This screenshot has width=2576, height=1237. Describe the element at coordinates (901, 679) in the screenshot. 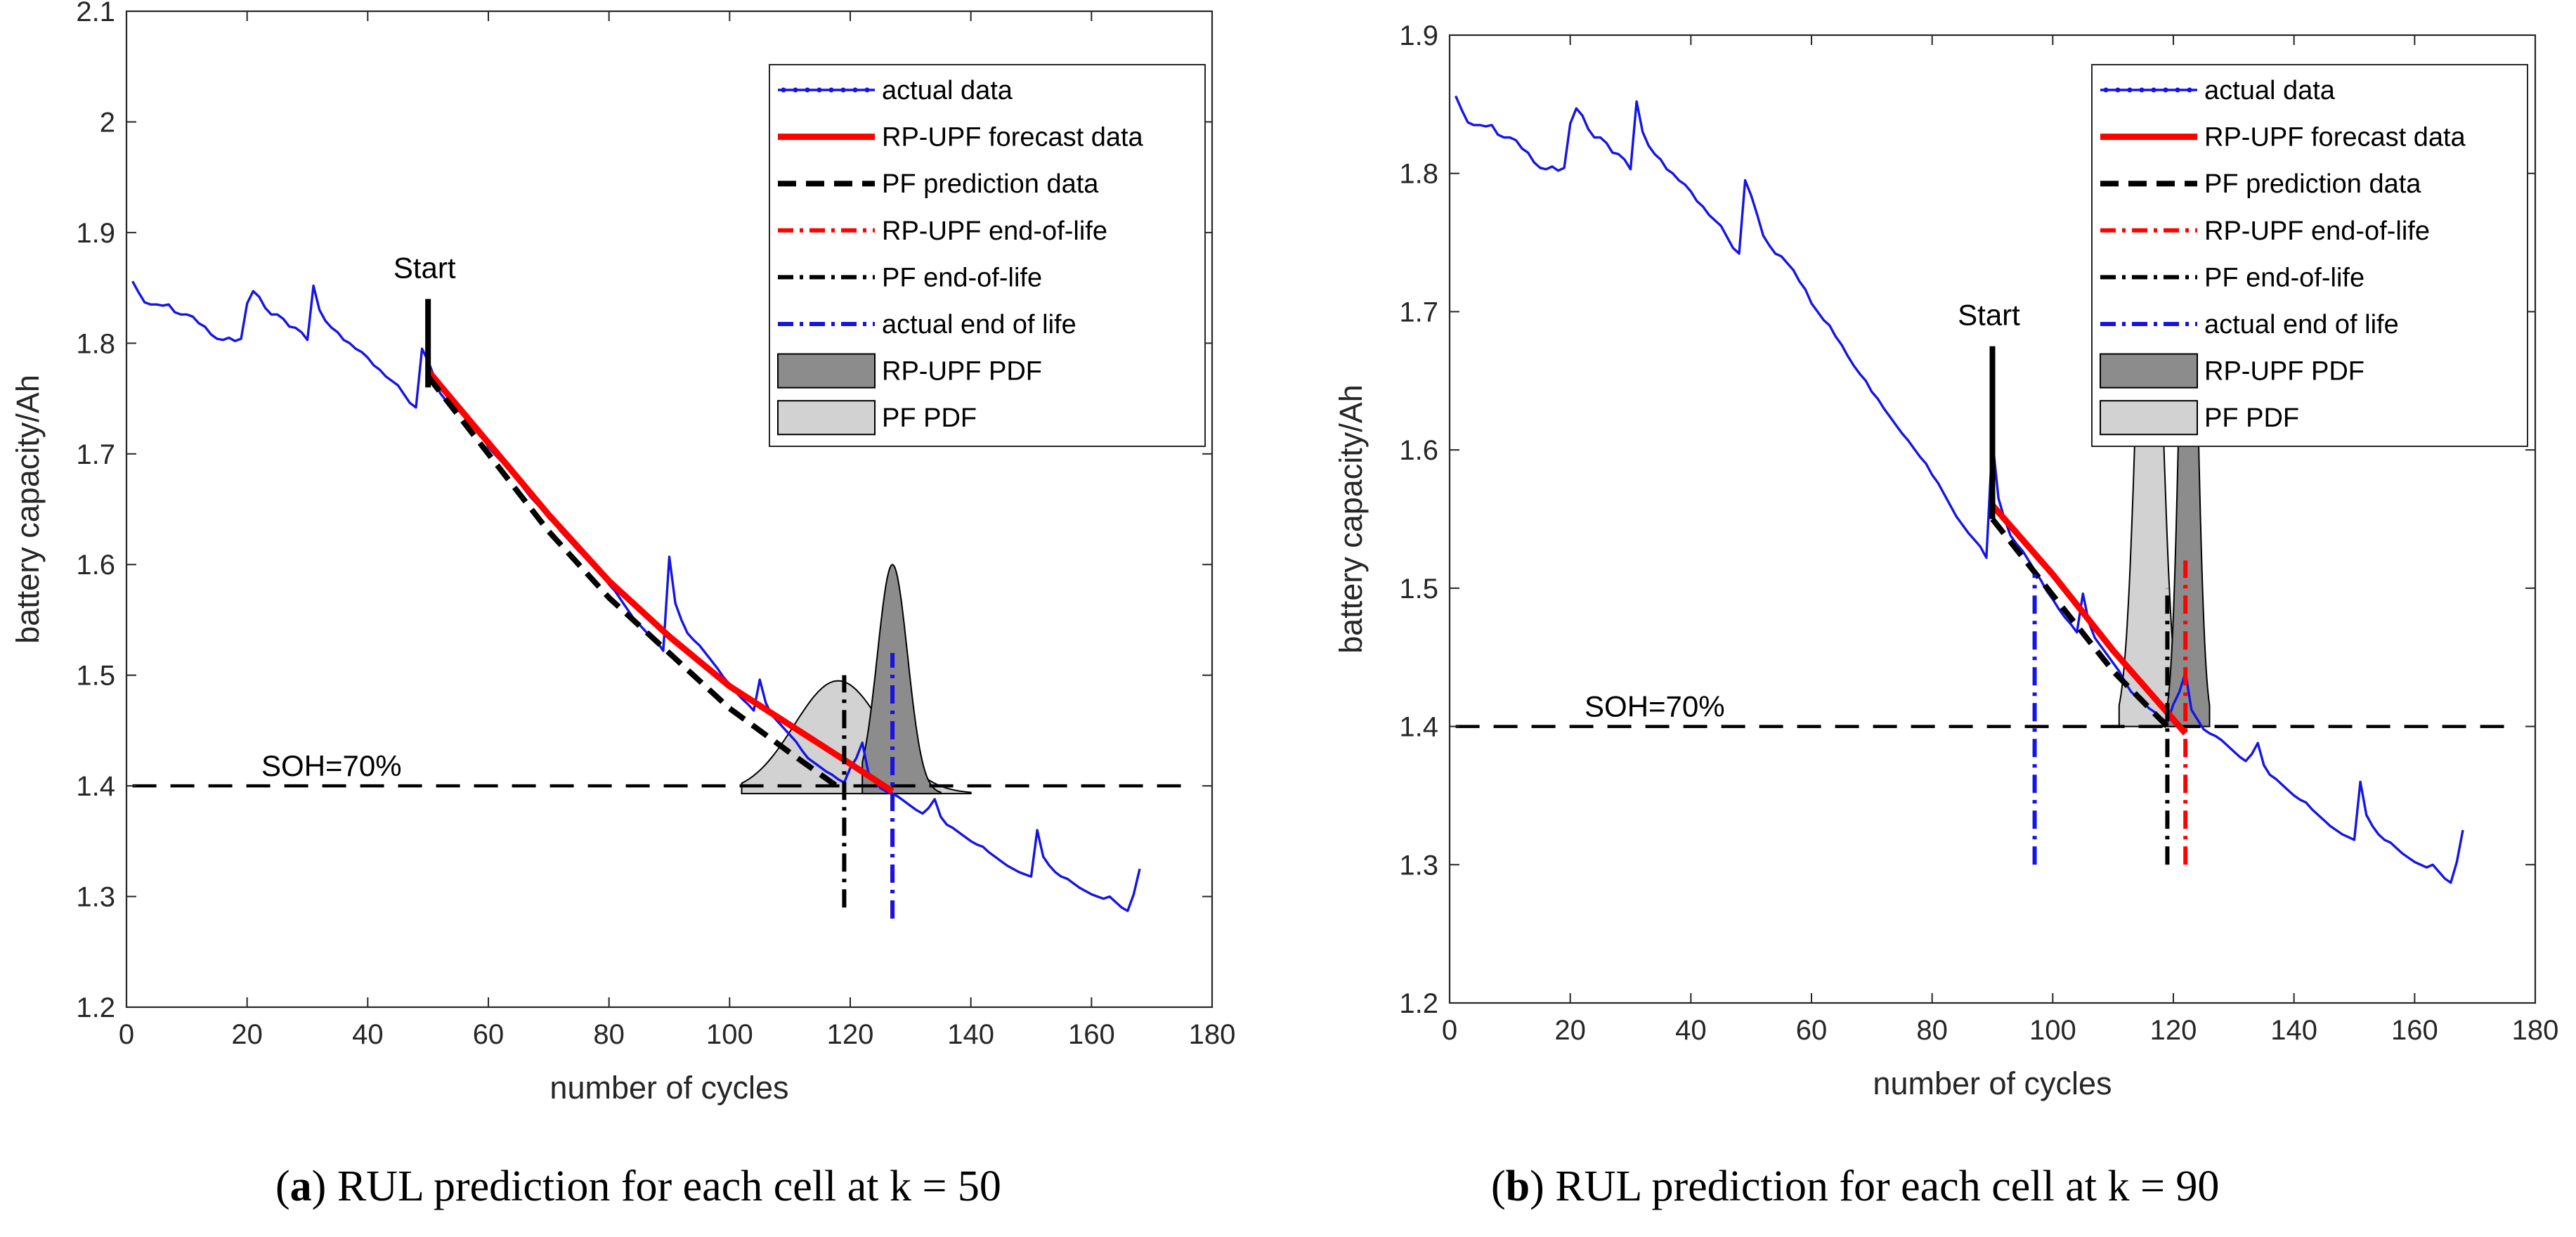

I see `rp-upf-pdf-a` at that location.